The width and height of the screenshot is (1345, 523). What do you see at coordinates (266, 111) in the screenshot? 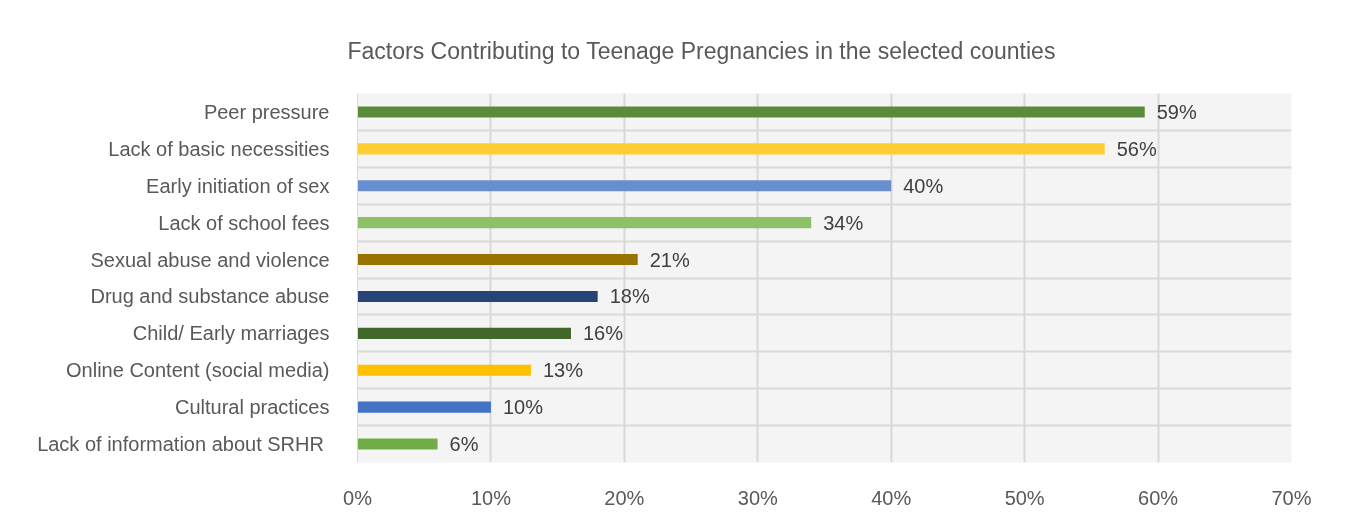
I see `y-tick-label: Peer pressure` at bounding box center [266, 111].